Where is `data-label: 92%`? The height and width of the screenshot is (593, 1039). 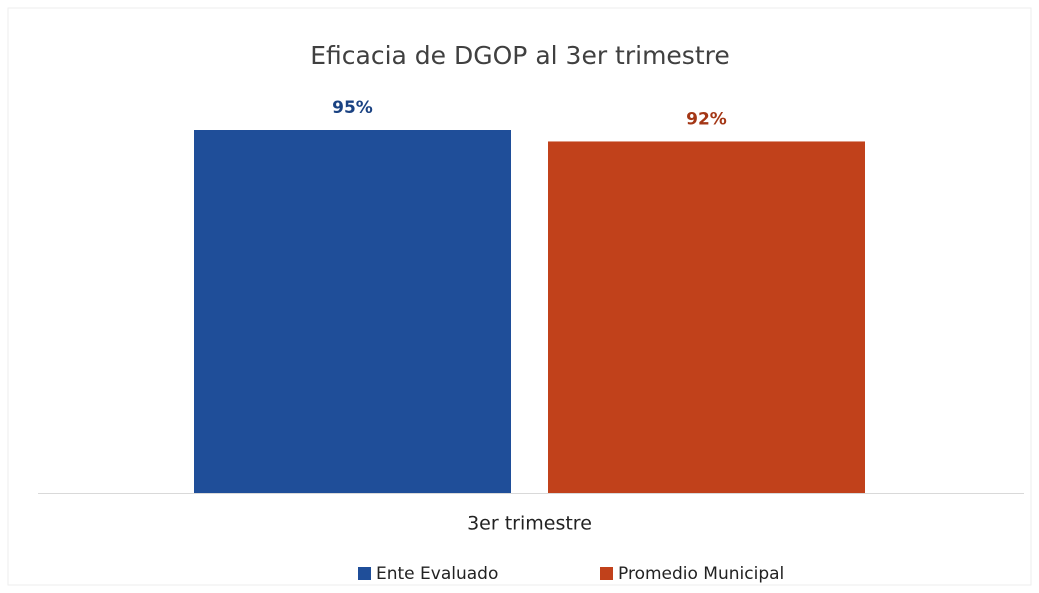
data-label: 92% is located at coordinates (706, 119).